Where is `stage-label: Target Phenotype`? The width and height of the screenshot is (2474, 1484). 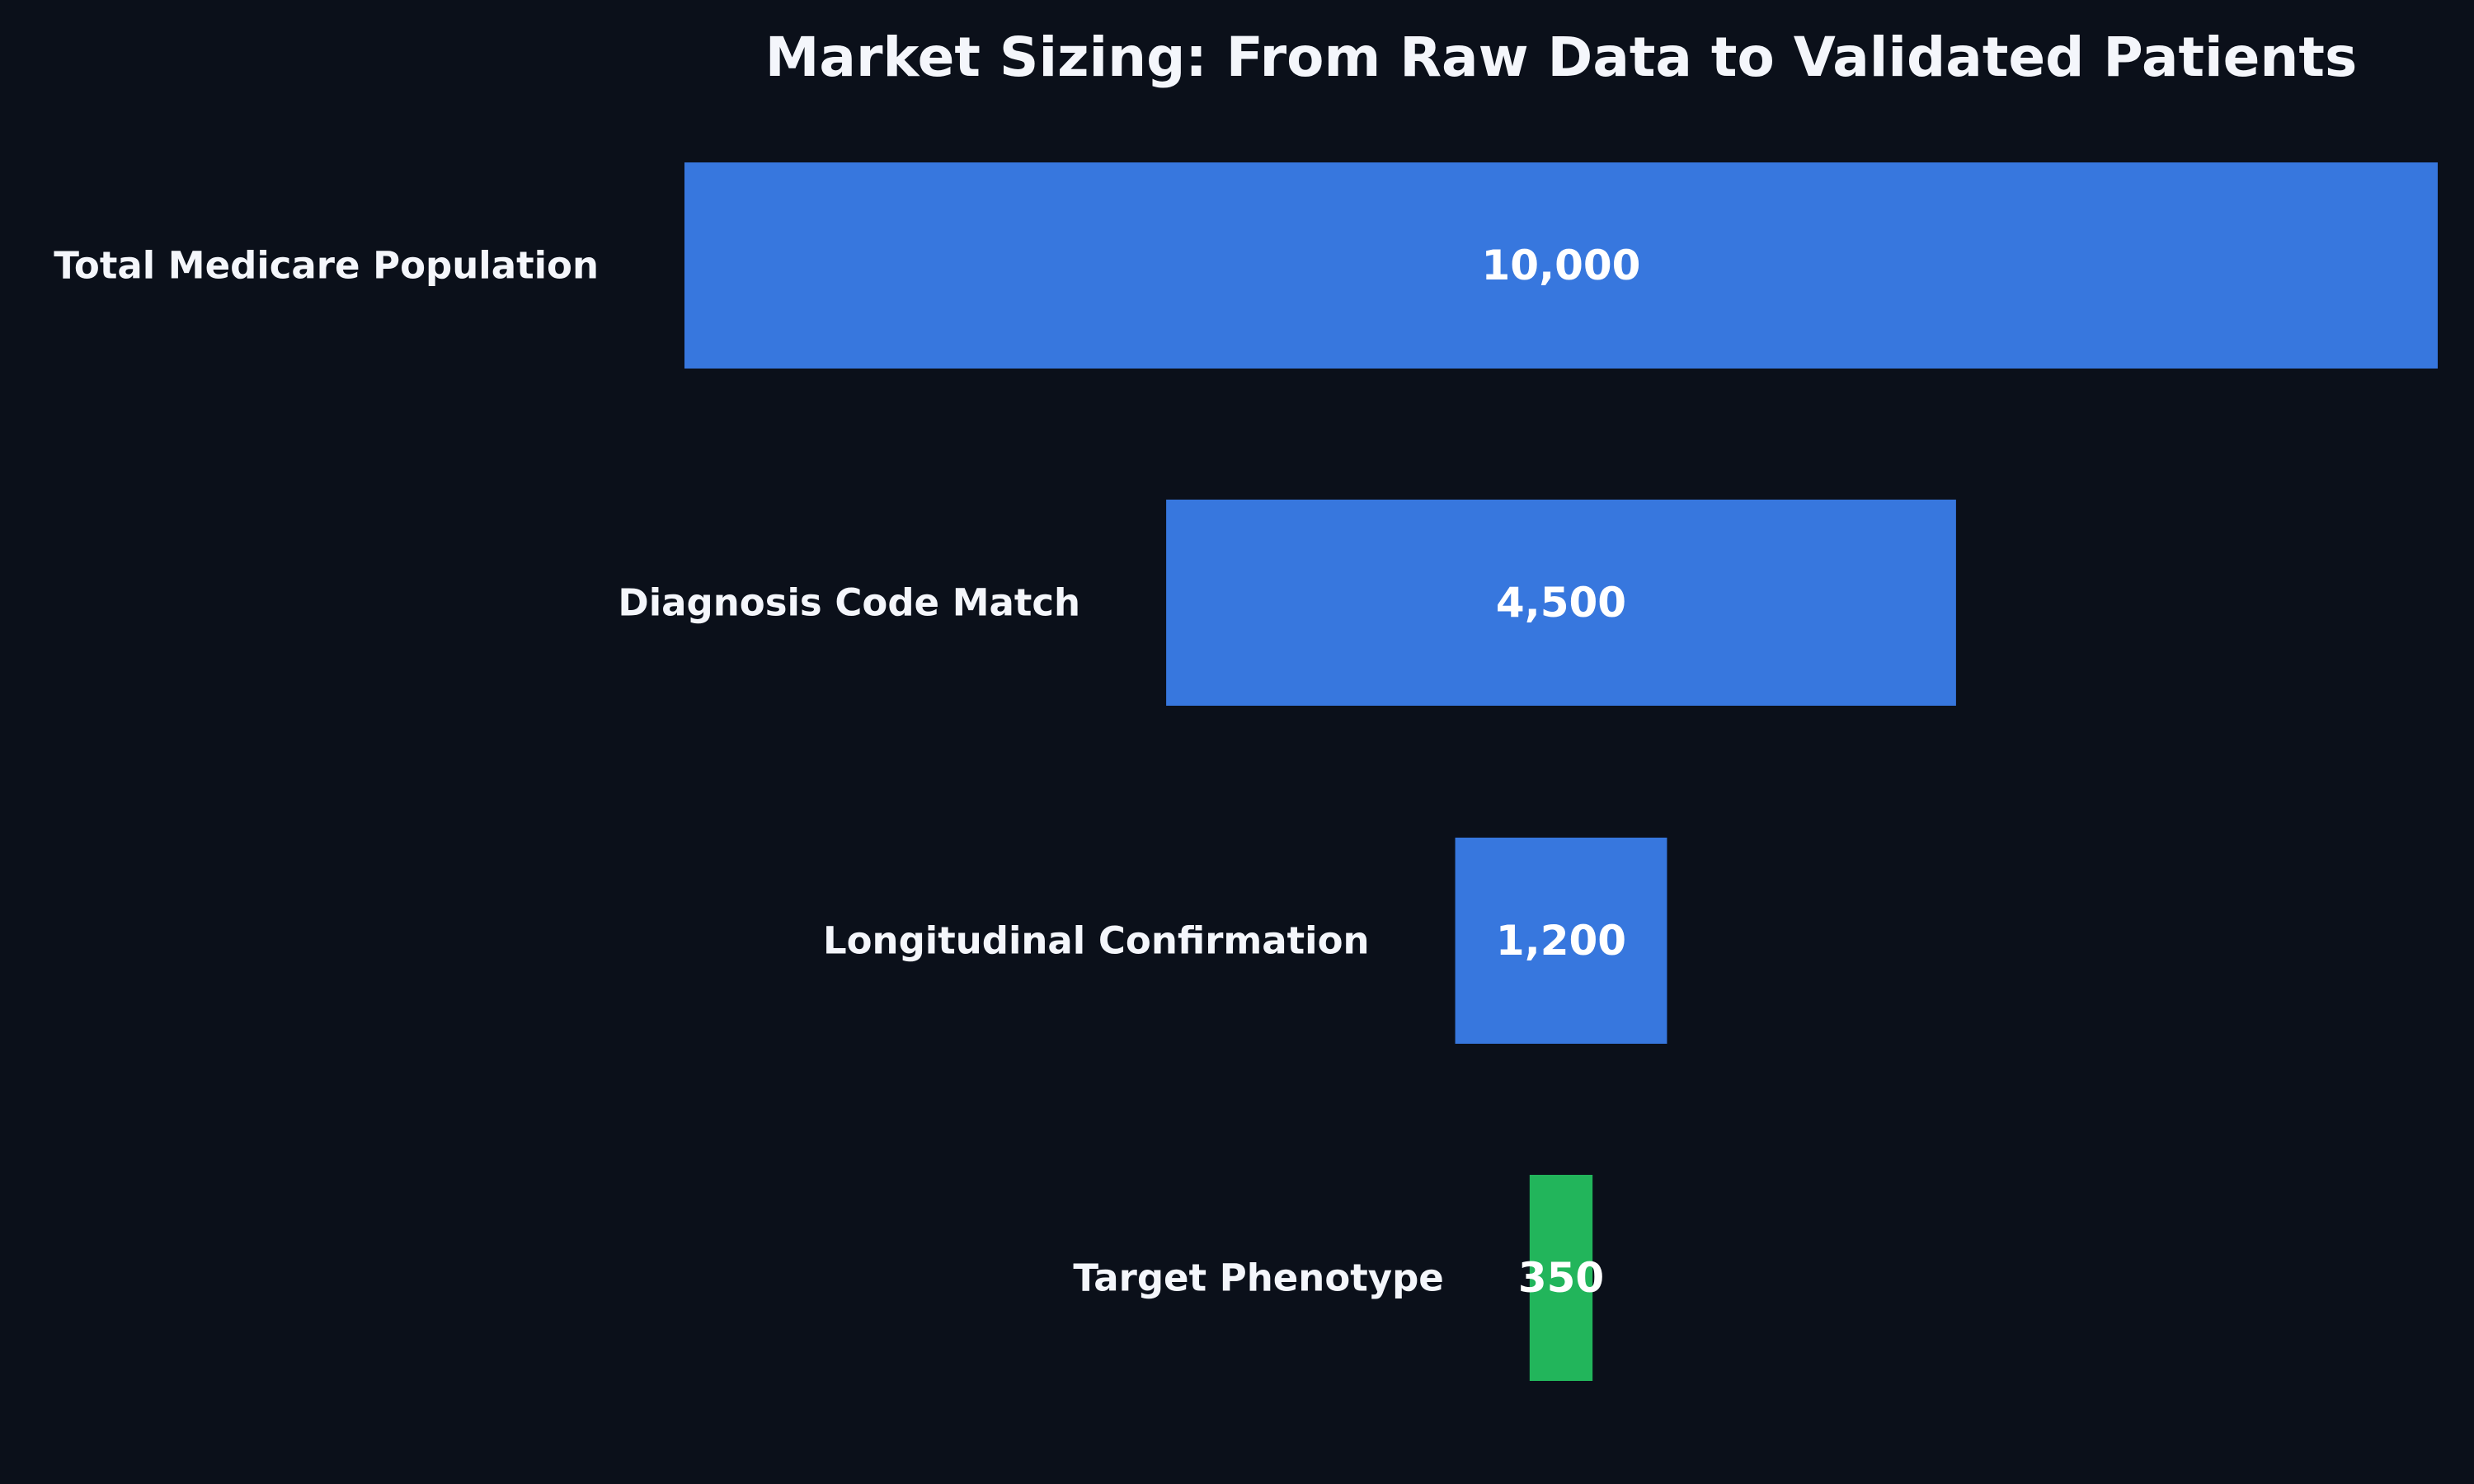 stage-label: Target Phenotype is located at coordinates (1258, 1278).